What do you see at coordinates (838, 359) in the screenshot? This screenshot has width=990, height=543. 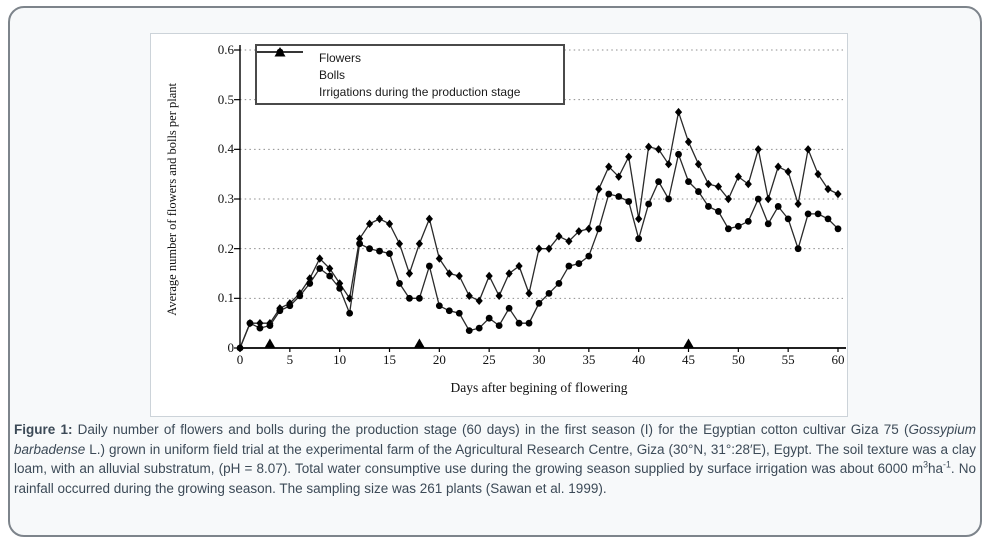 I see `x-tick-label: 60` at bounding box center [838, 359].